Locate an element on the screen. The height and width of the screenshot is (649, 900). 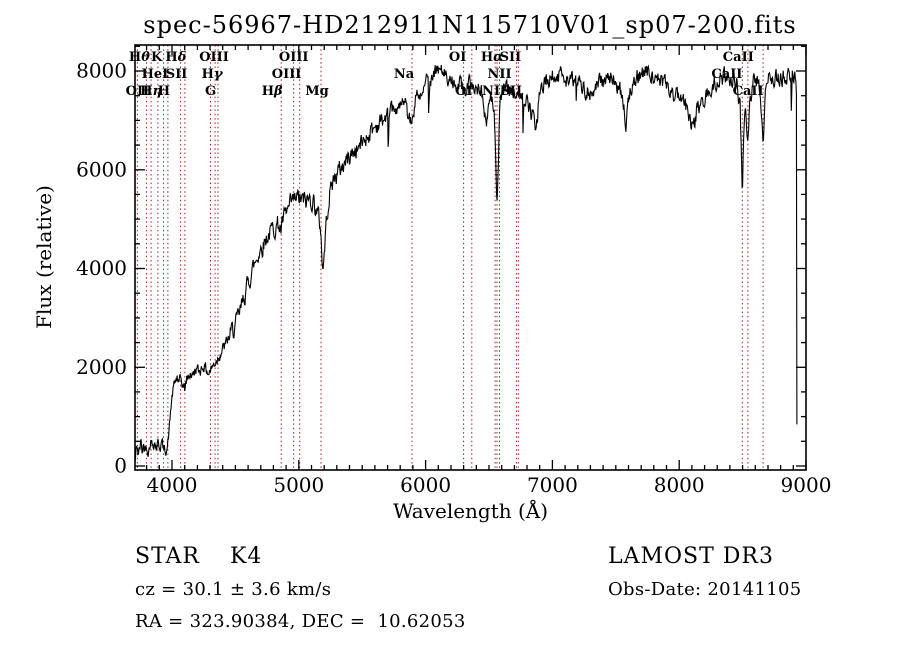
y-tick-label: 4000 is located at coordinates (101, 268).